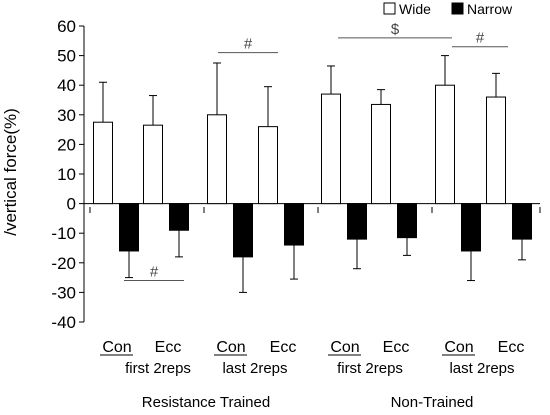  What do you see at coordinates (448, 9) in the screenshot?
I see `legend: Wide Narrow` at bounding box center [448, 9].